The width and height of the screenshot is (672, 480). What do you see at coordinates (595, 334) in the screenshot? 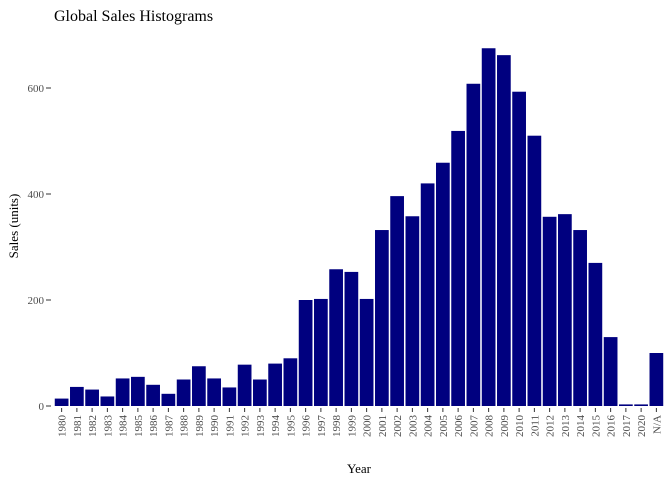
I see `bar-2015` at bounding box center [595, 334].